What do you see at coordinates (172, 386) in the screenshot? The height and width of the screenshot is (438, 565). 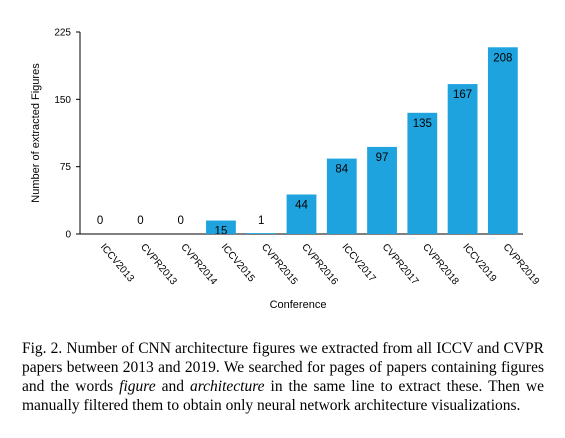 I see `caption-text: and` at bounding box center [172, 386].